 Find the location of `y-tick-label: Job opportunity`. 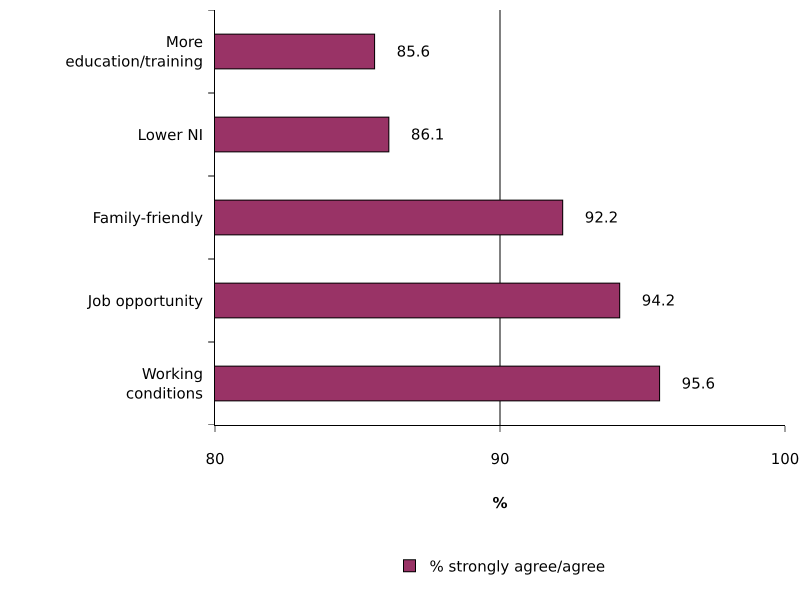

y-tick-label: Job opportunity is located at coordinates (145, 301).